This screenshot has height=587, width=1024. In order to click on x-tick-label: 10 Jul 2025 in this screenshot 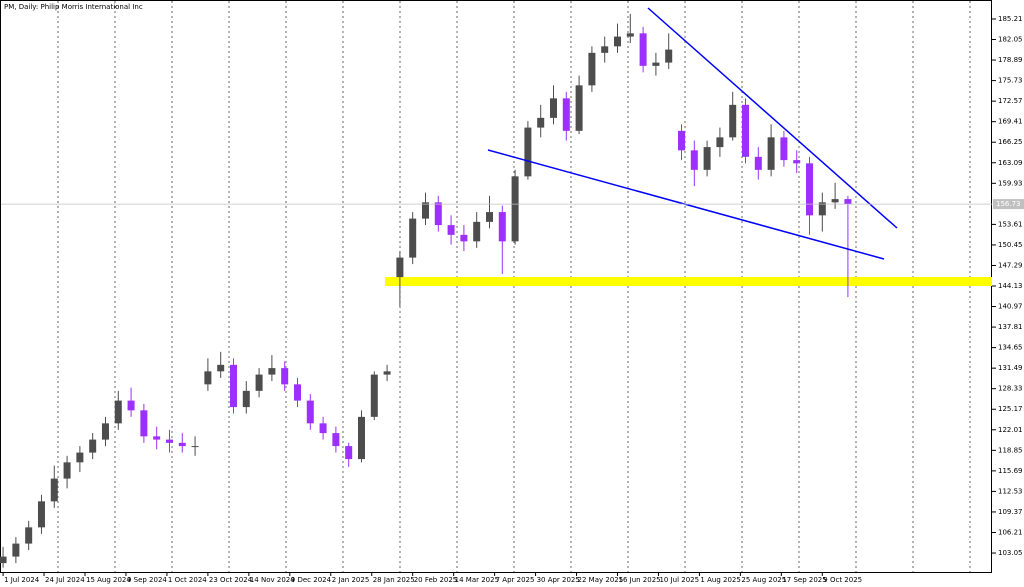, I will do `click(679, 580)`.